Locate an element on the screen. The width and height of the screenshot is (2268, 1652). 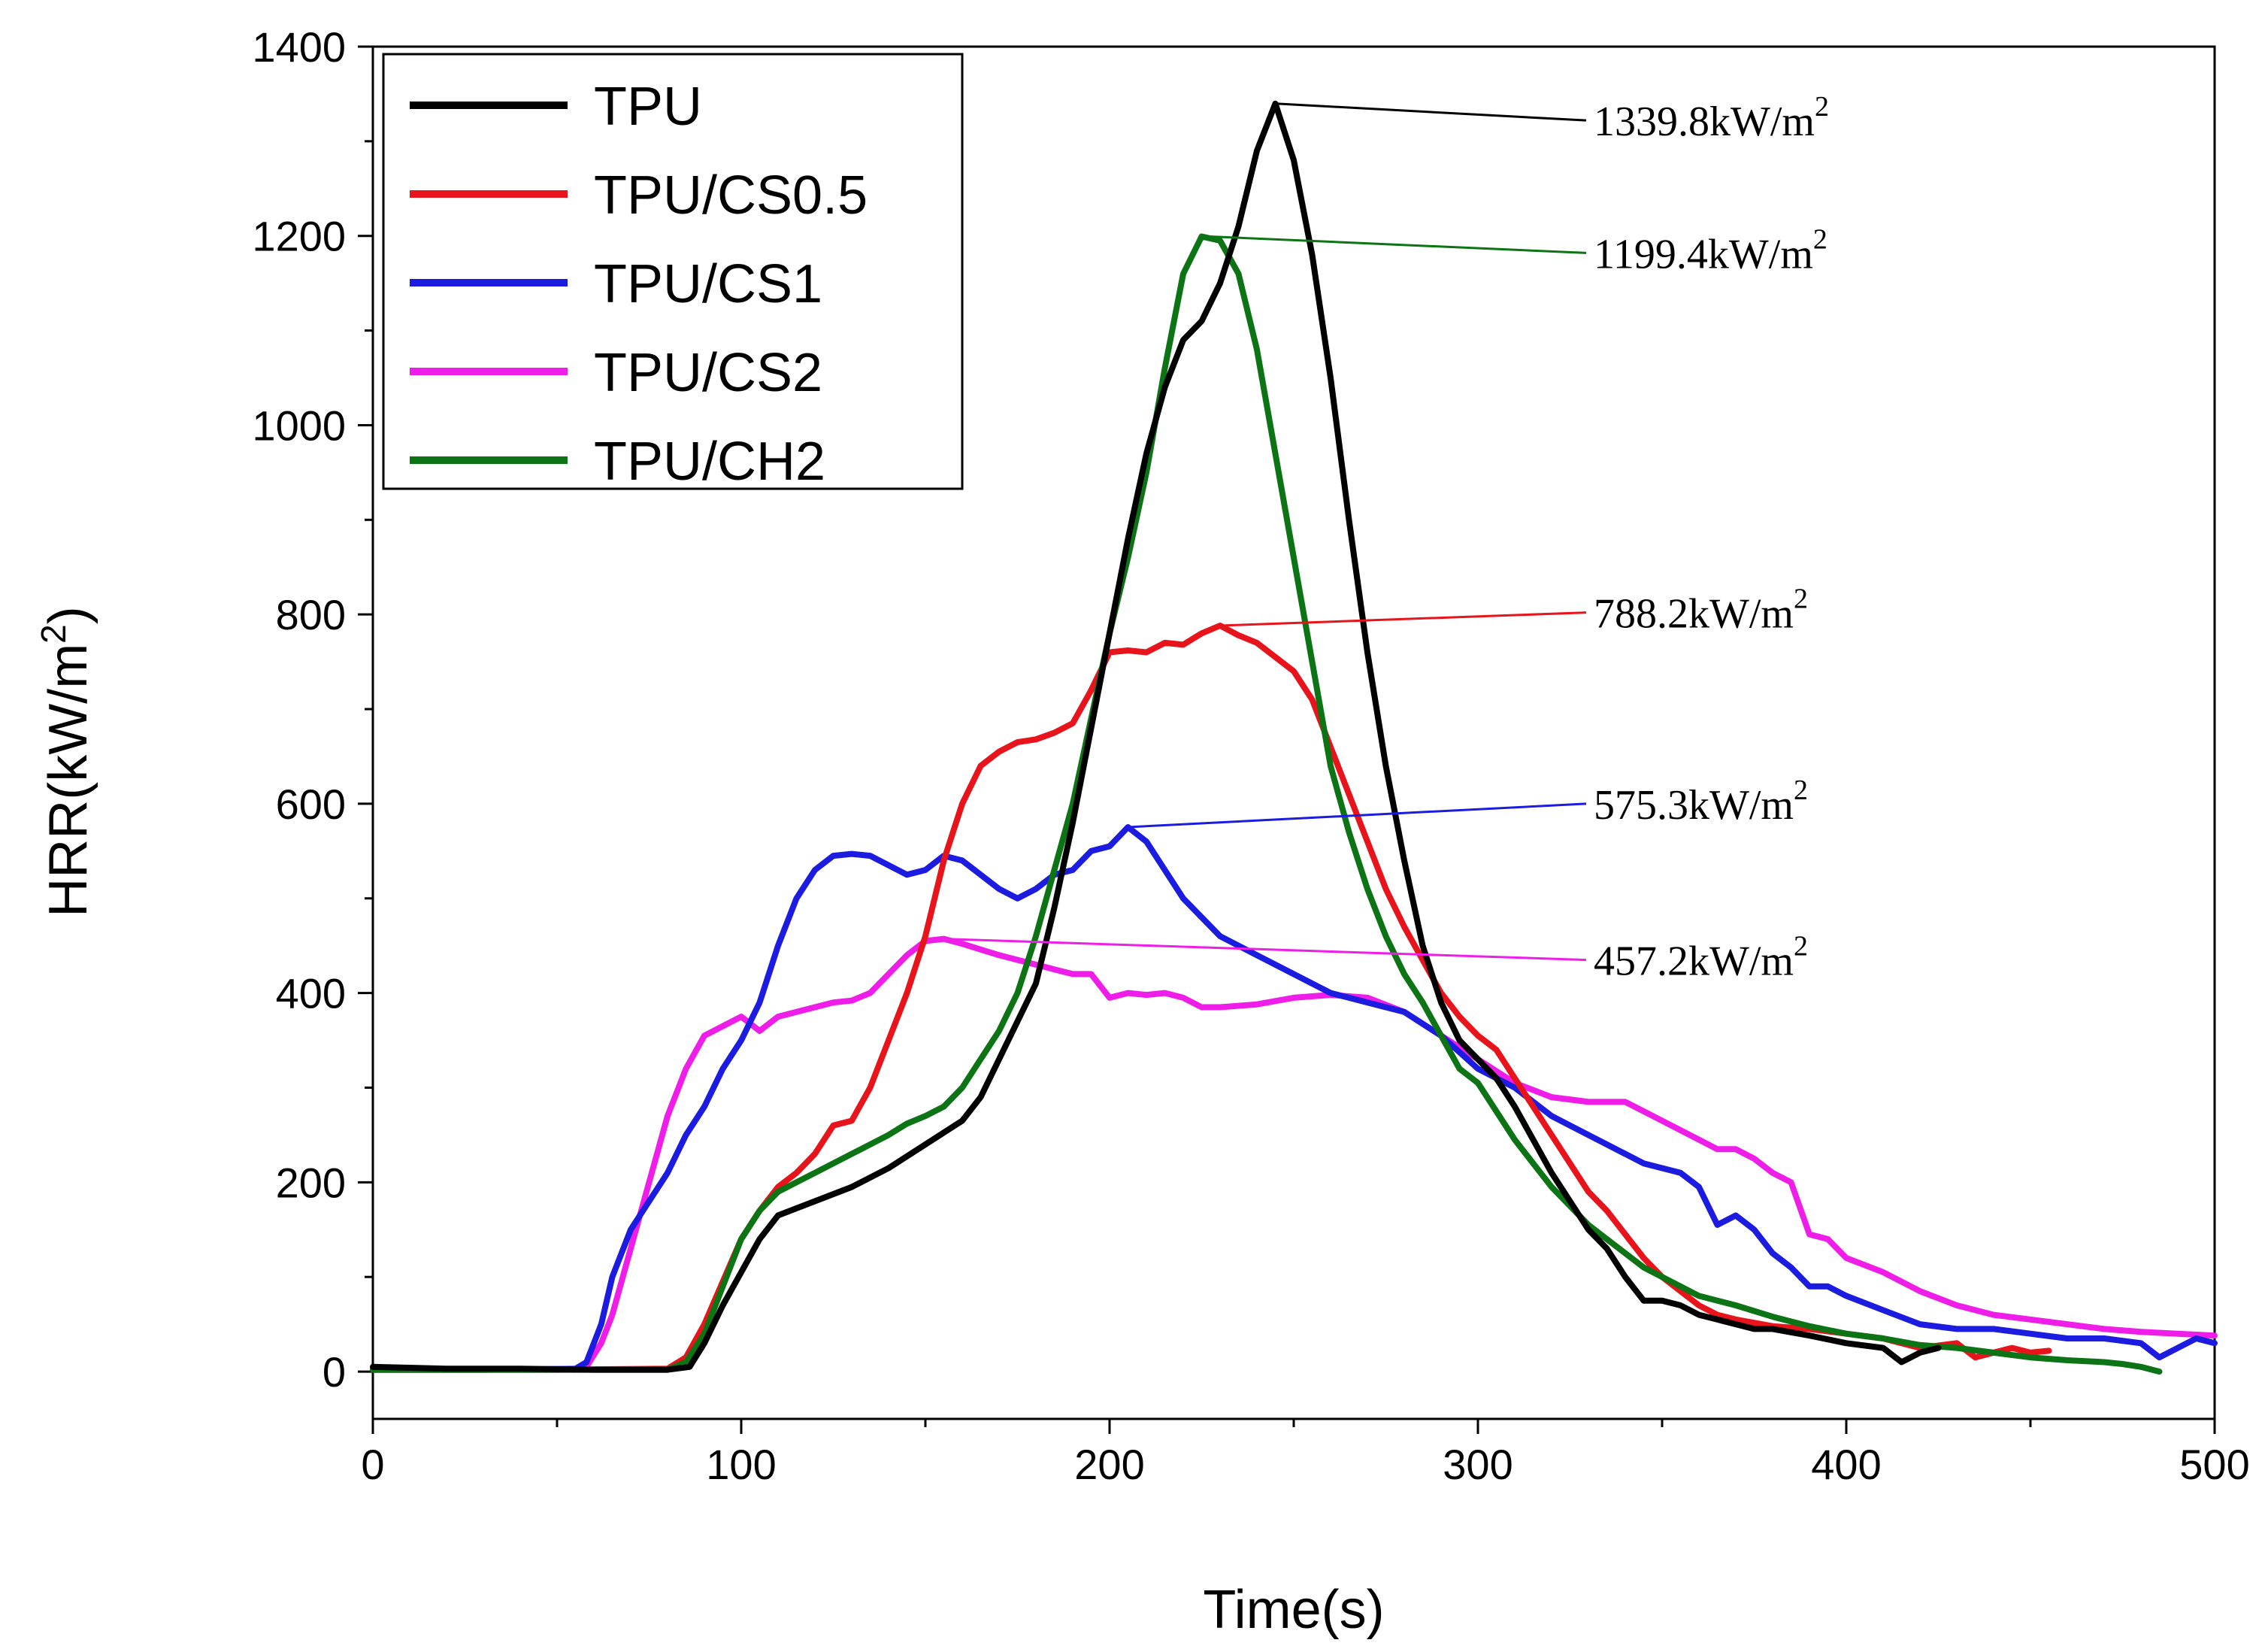
y-axis-title-close: ) is located at coordinates (68, 615).